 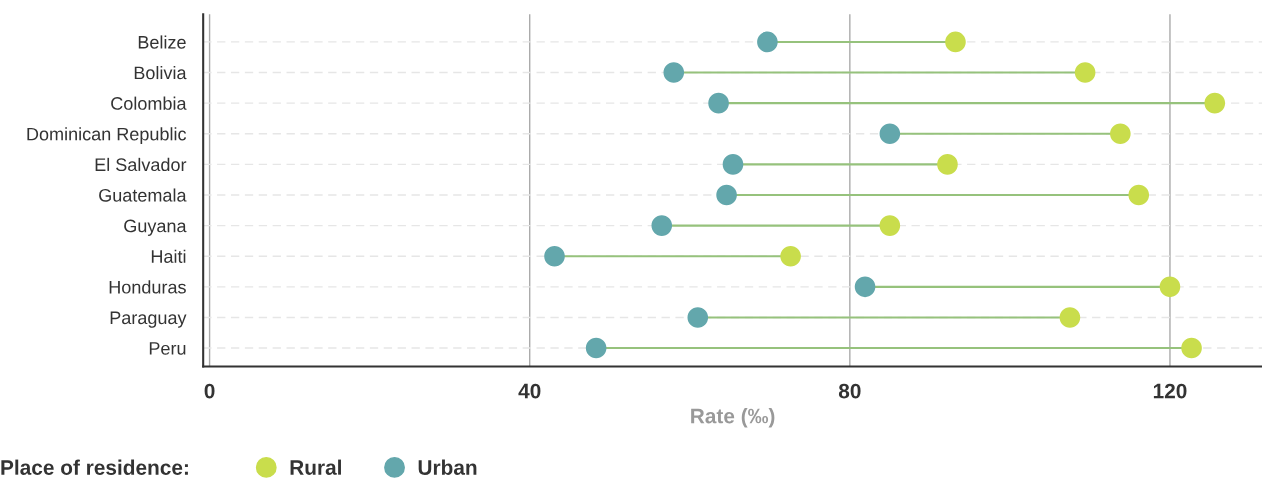 What do you see at coordinates (315, 467) in the screenshot?
I see `legend-label: Rural` at bounding box center [315, 467].